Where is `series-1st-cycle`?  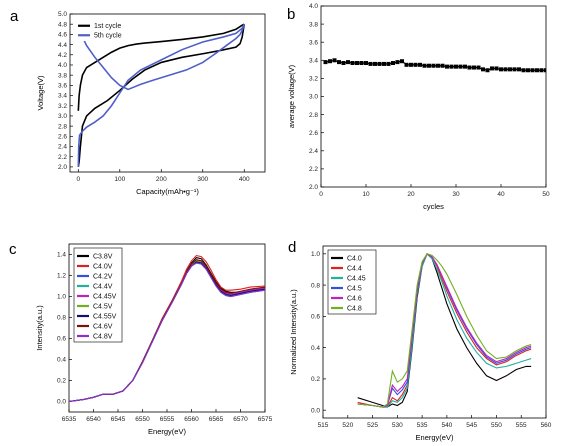
series-1st-cycle is located at coordinates (161, 95).